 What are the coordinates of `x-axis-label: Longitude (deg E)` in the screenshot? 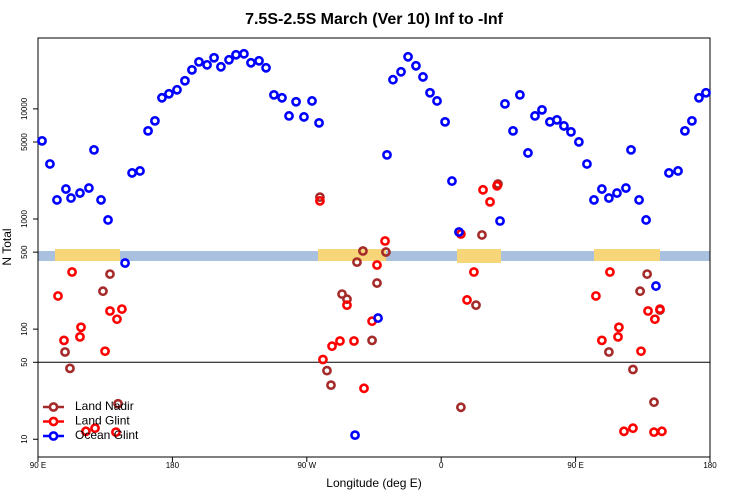 It's located at (373, 483).